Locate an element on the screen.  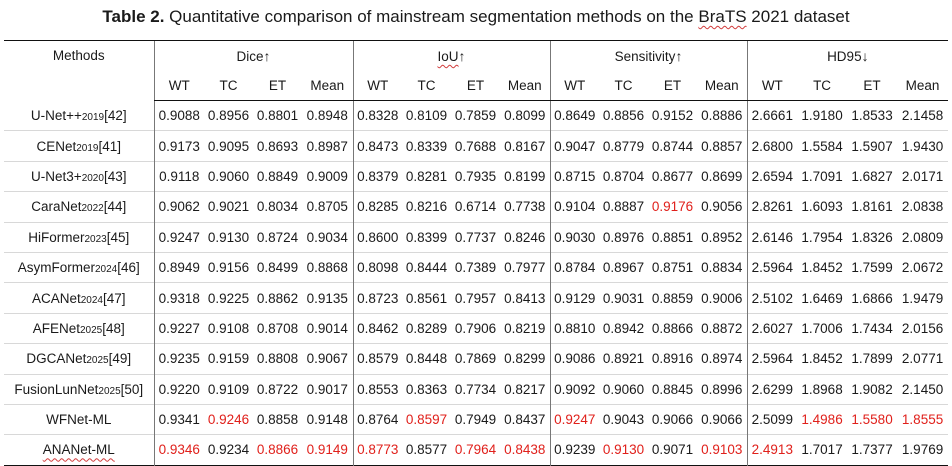
method-name: HiFormer is located at coordinates (56, 237).